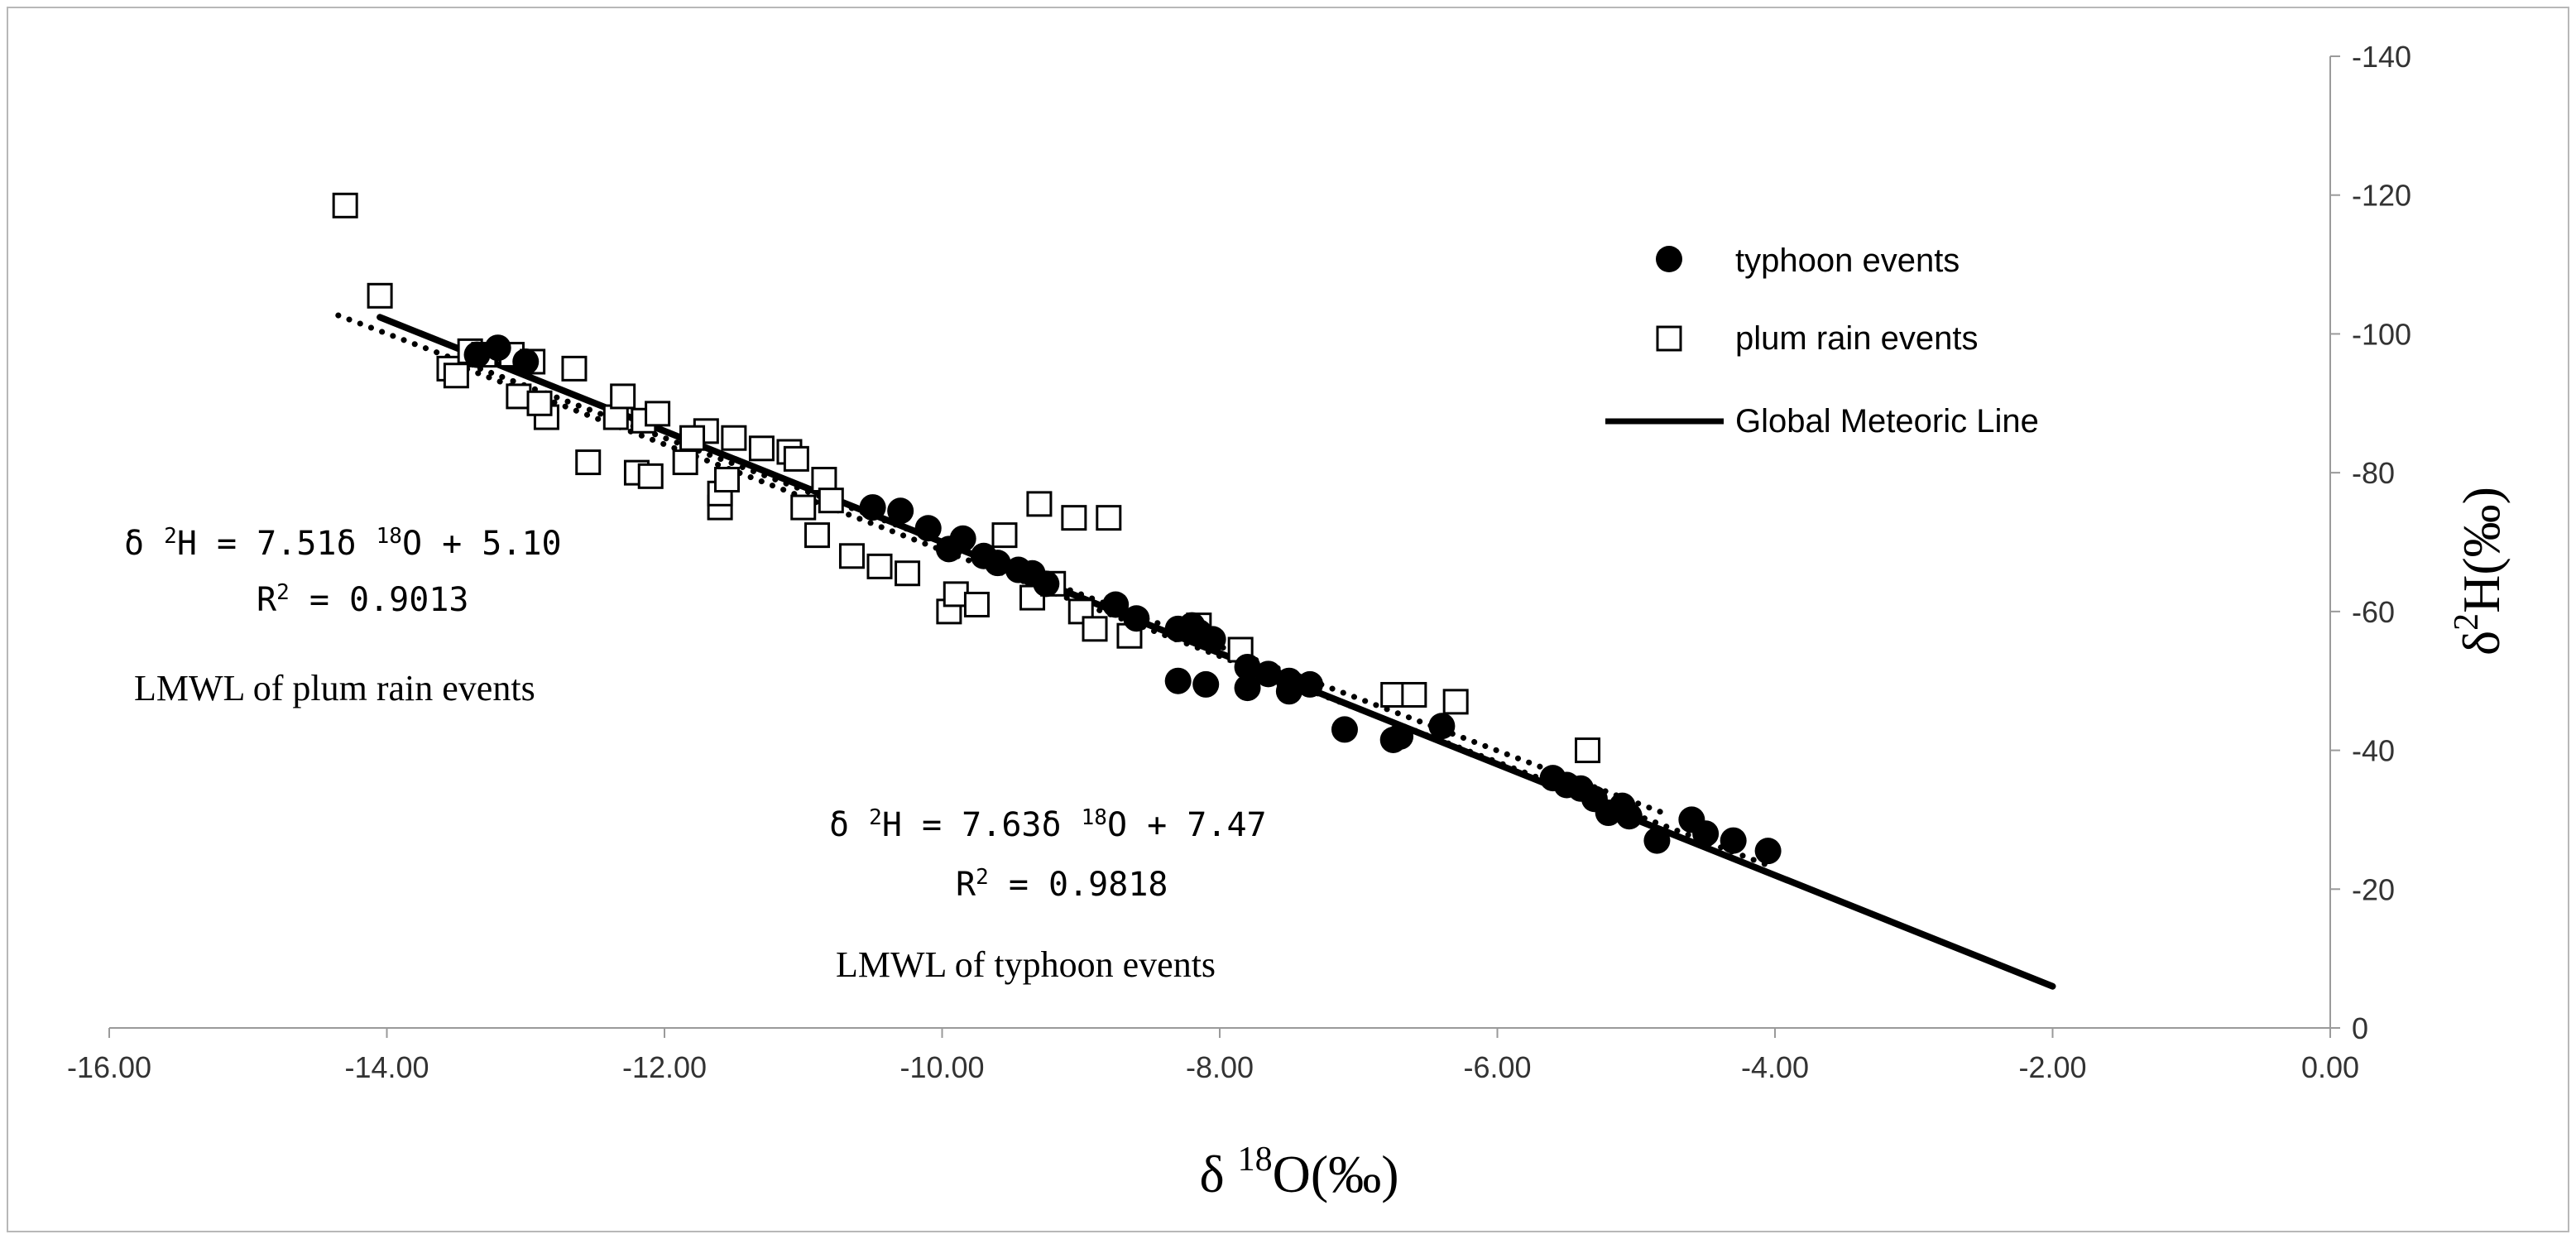  What do you see at coordinates (665, 1067) in the screenshot?
I see `x-tick-label: -12.00` at bounding box center [665, 1067].